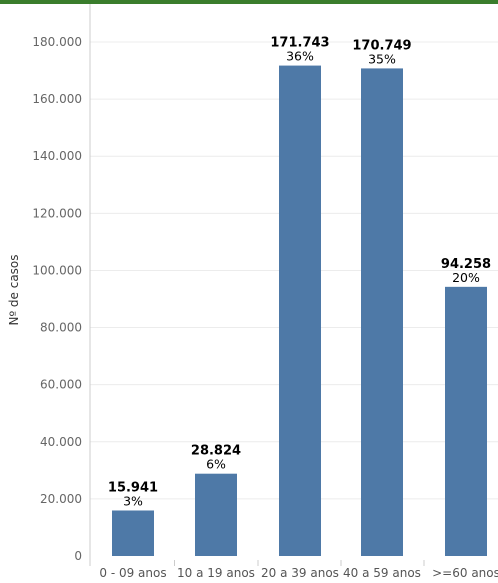 The width and height of the screenshot is (498, 583). What do you see at coordinates (14, 289) in the screenshot?
I see `y-axis-title: Nº de casos` at bounding box center [14, 289].